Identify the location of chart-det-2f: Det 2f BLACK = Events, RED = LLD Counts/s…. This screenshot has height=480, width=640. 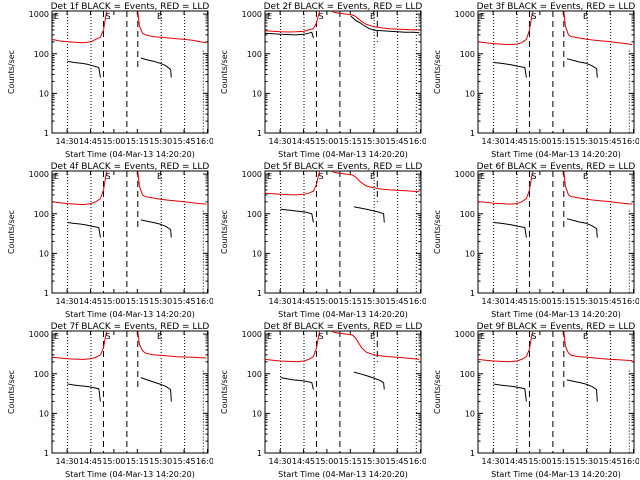
(323, 80).